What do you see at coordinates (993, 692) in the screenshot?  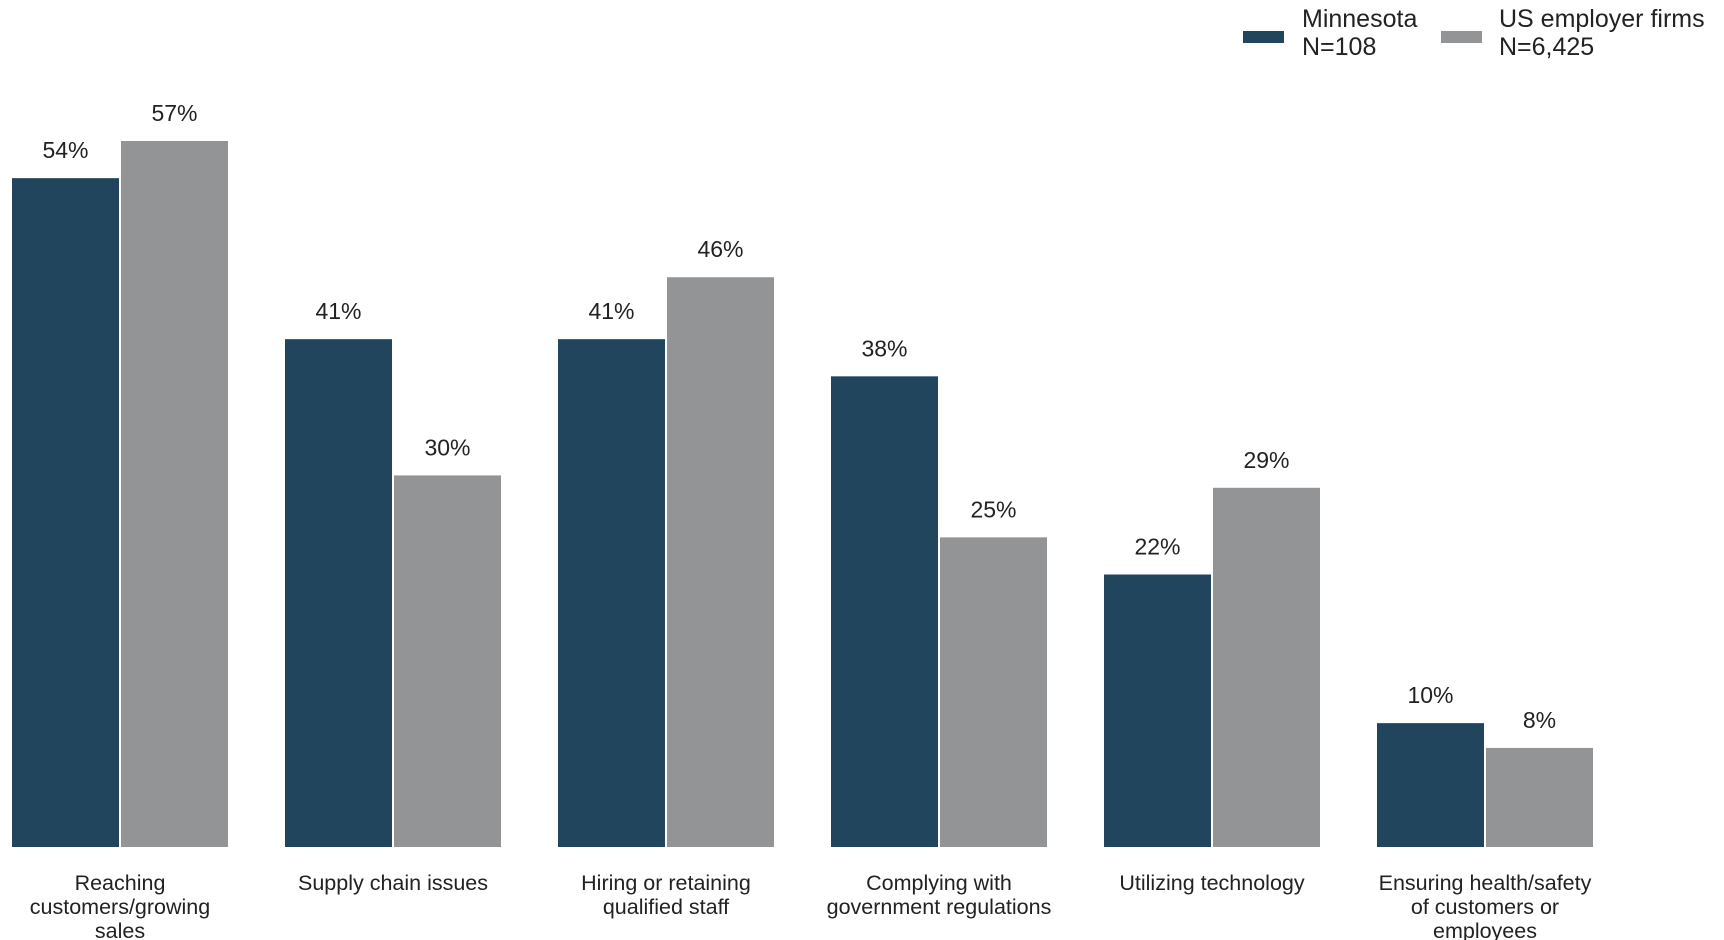 I see `bar-us-employer-firms-complying-with-government-regulations` at bounding box center [993, 692].